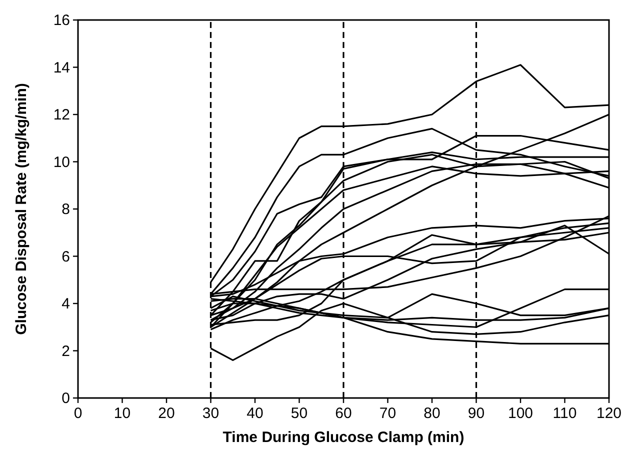 This screenshot has width=623, height=457. What do you see at coordinates (61, 20) in the screenshot?
I see `y-tick-label: 16` at bounding box center [61, 20].